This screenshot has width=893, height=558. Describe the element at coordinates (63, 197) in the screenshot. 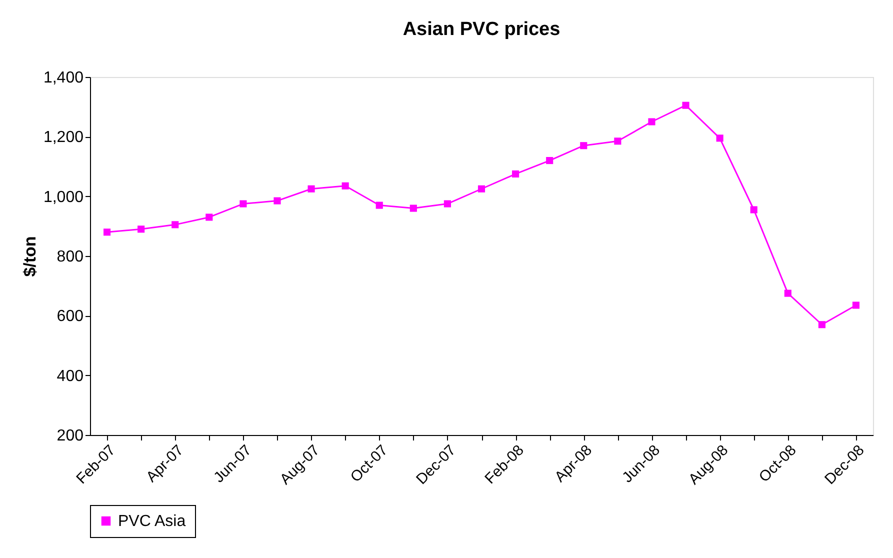

I see `y-tick-label: 1,000` at that location.